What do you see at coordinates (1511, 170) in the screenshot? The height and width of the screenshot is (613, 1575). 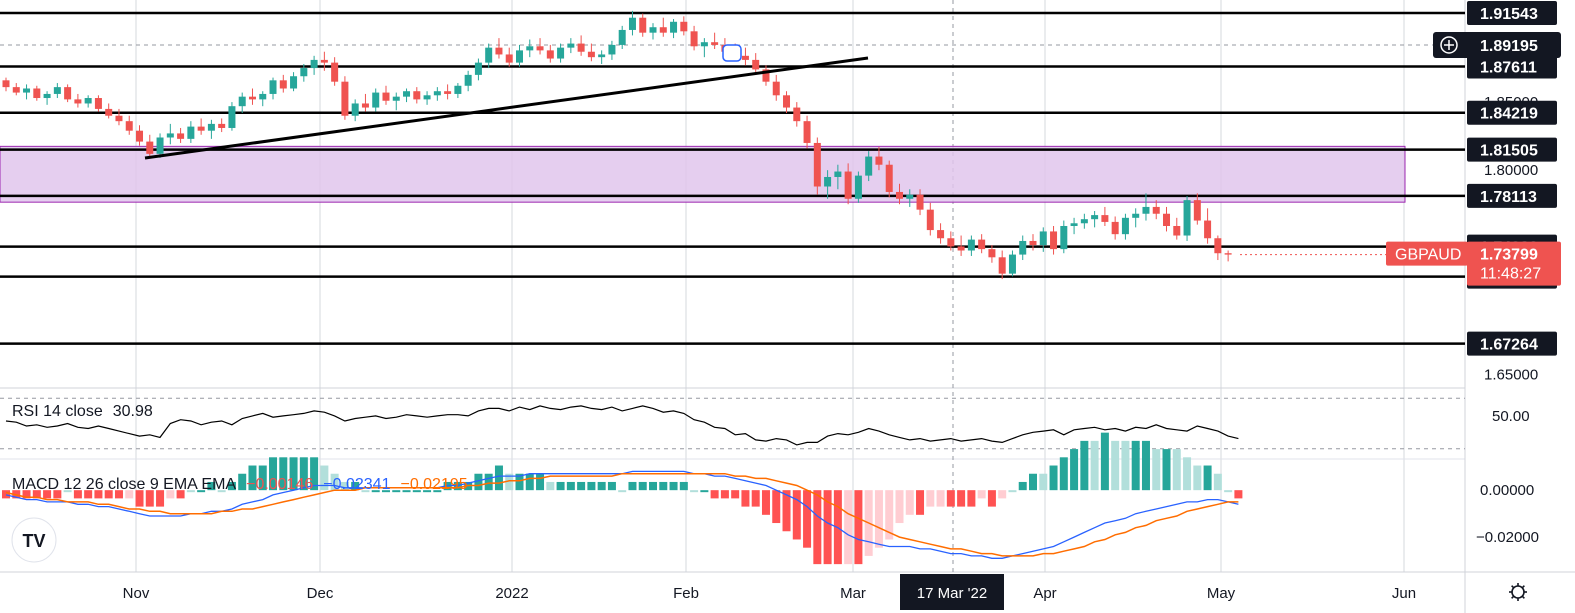 I see `price-tick-label: 1.80000` at bounding box center [1511, 170].